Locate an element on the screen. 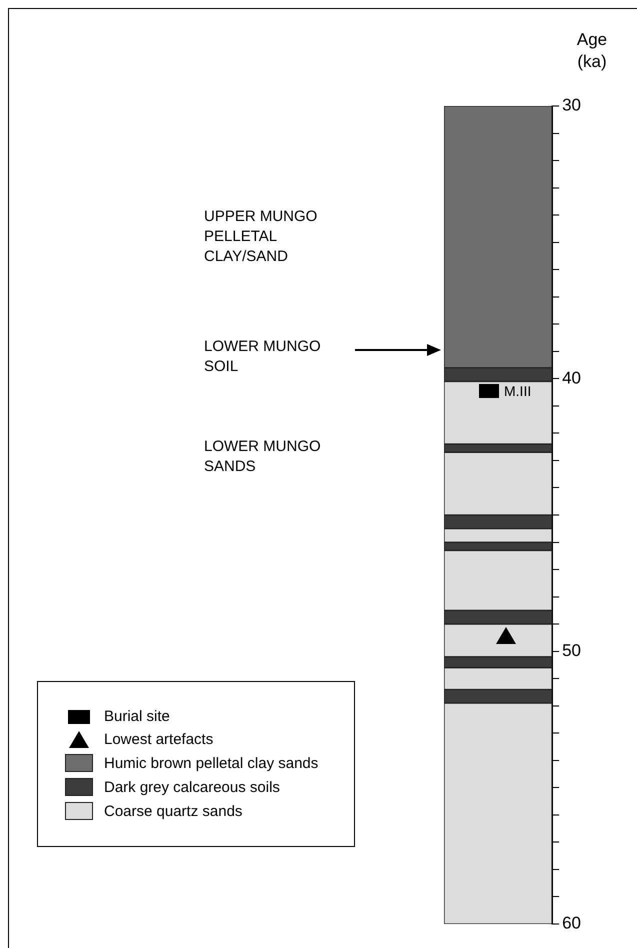 This screenshot has width=637, height=948. legend-label: Dark grey calcareous soils is located at coordinates (192, 787).